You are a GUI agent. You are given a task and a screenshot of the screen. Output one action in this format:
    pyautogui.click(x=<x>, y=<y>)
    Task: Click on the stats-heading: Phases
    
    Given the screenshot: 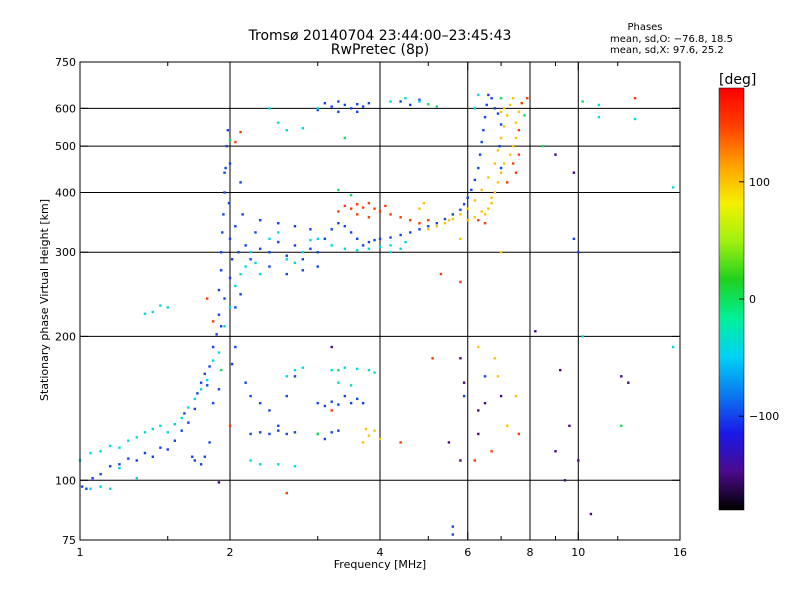 What is the action you would take?
    pyautogui.click(x=644, y=27)
    